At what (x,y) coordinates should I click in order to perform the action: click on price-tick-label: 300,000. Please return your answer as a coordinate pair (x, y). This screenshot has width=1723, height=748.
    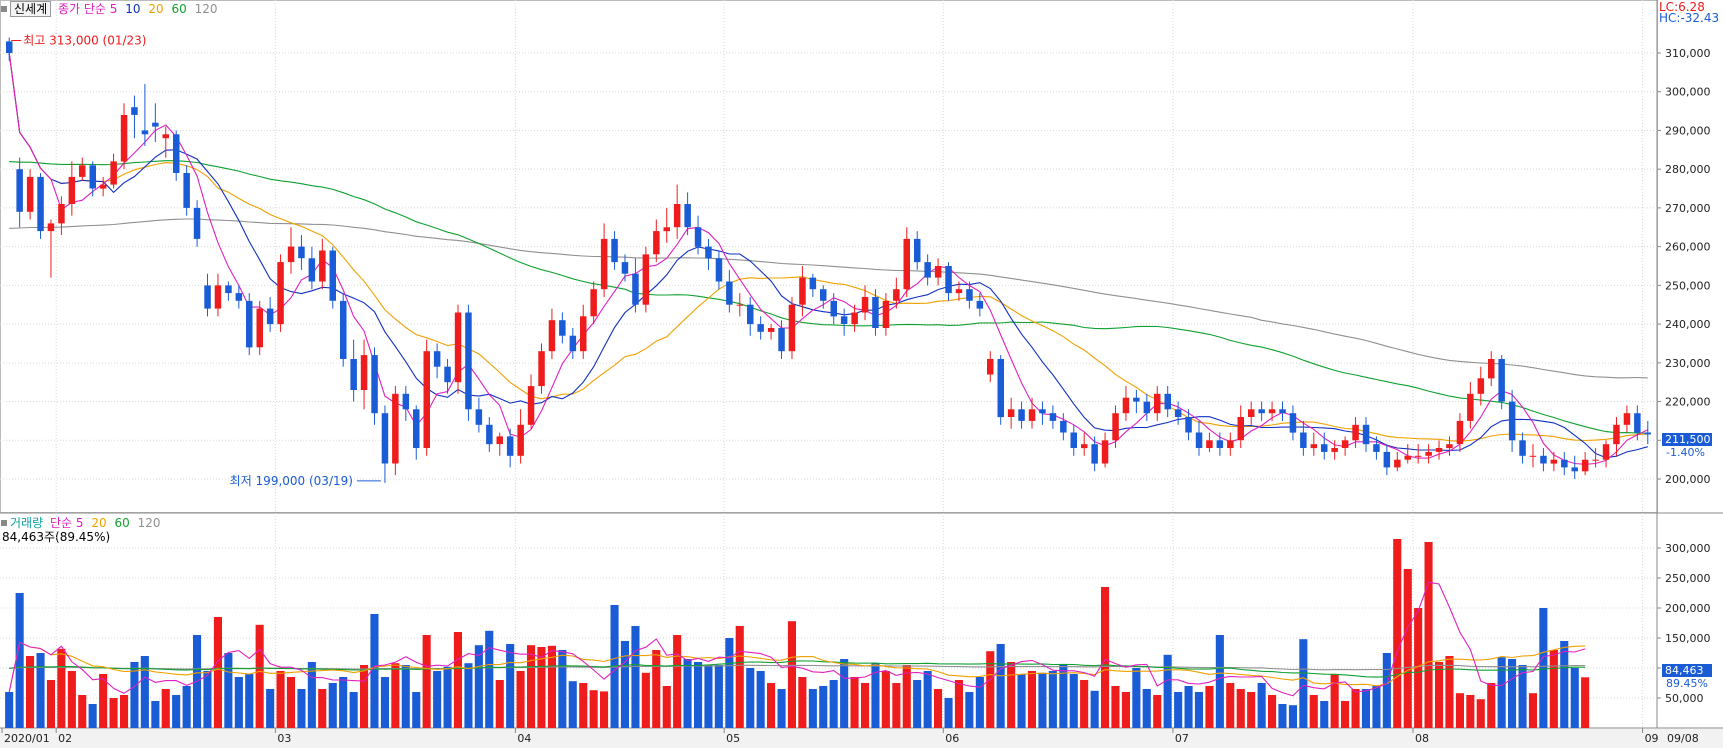
    Looking at the image, I should click on (1688, 92).